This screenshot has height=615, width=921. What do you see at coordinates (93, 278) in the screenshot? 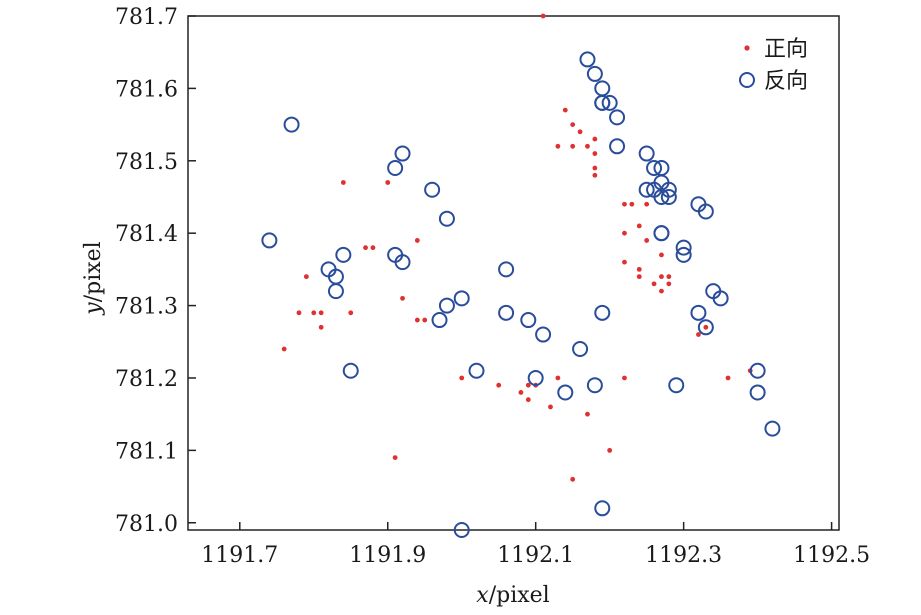
I see `y-axis-label: y/pixel` at bounding box center [93, 278].